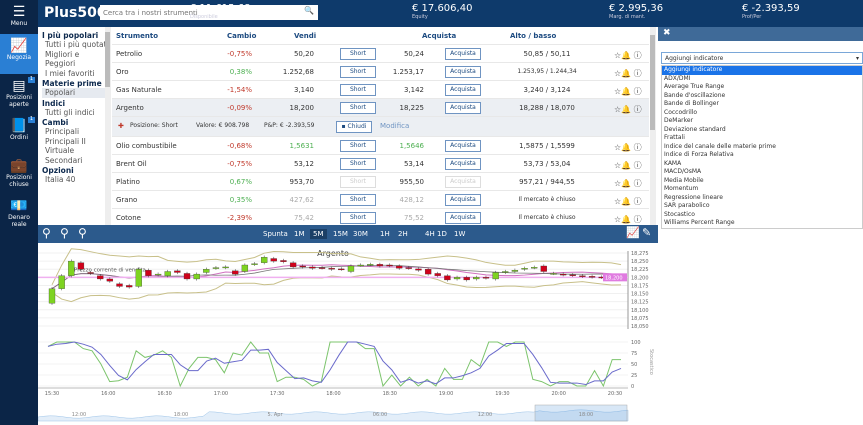 The width and height of the screenshot is (863, 425). I want to click on indicator-option: KAMA, so click(673, 163).